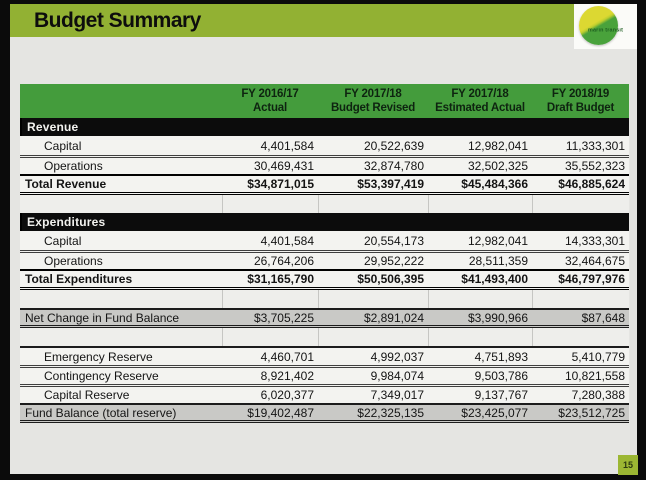 Image resolution: width=646 pixels, height=480 pixels. What do you see at coordinates (121, 101) in the screenshot?
I see `header-empty-cell` at bounding box center [121, 101].